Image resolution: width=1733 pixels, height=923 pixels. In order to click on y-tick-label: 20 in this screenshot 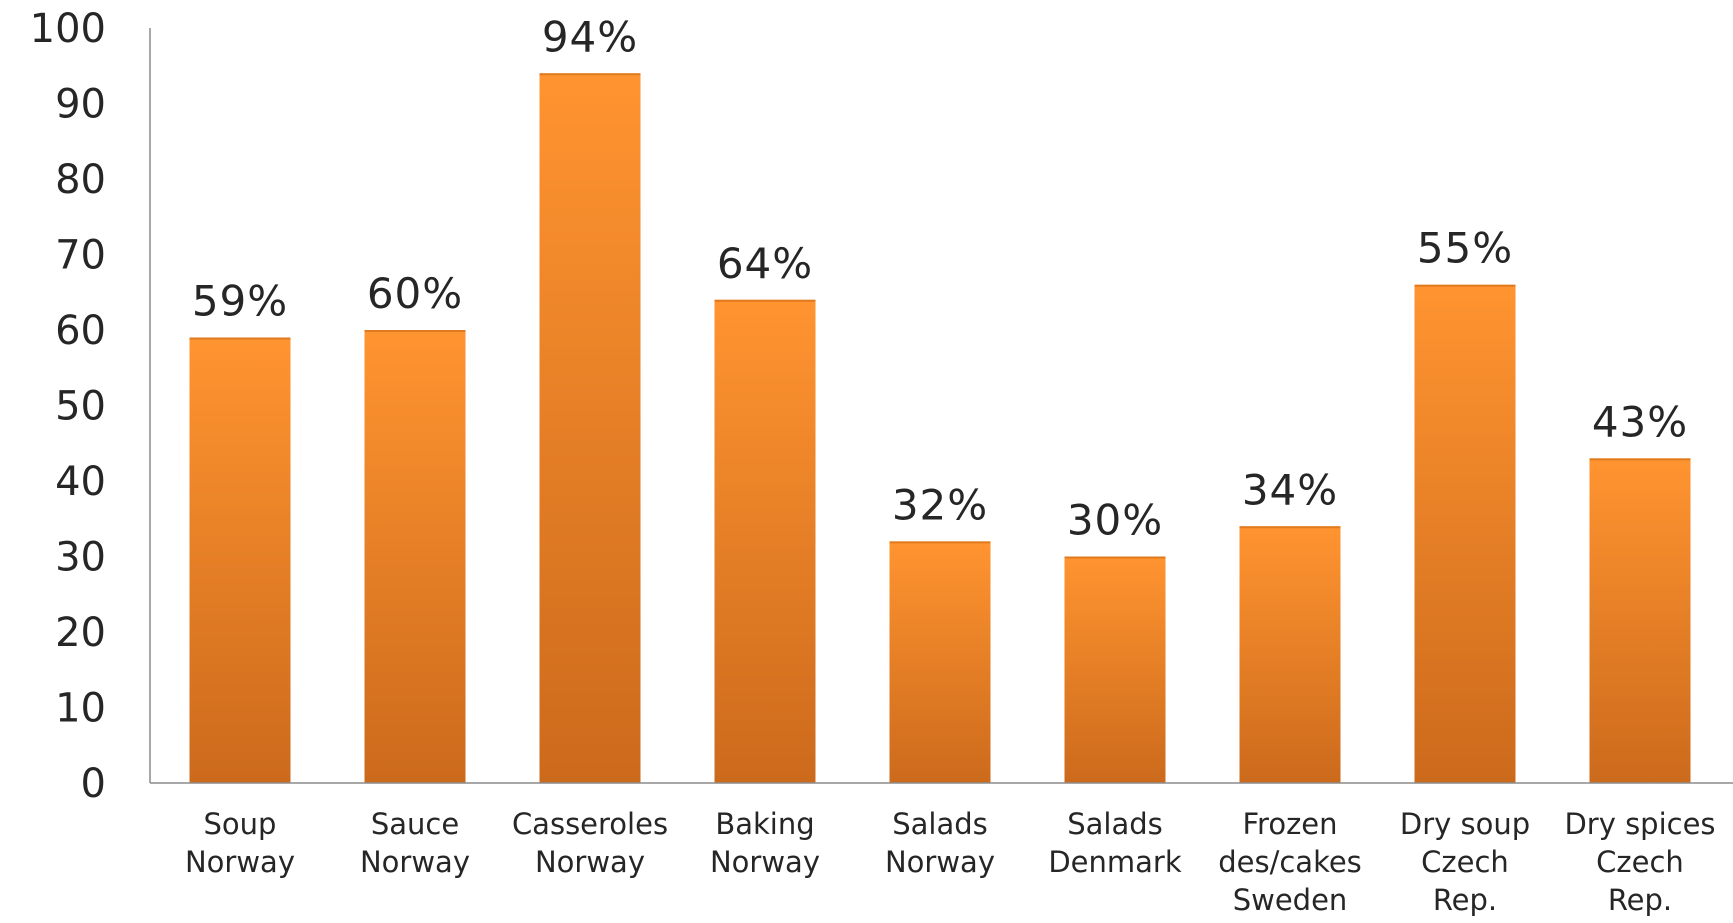, I will do `click(80, 633)`.